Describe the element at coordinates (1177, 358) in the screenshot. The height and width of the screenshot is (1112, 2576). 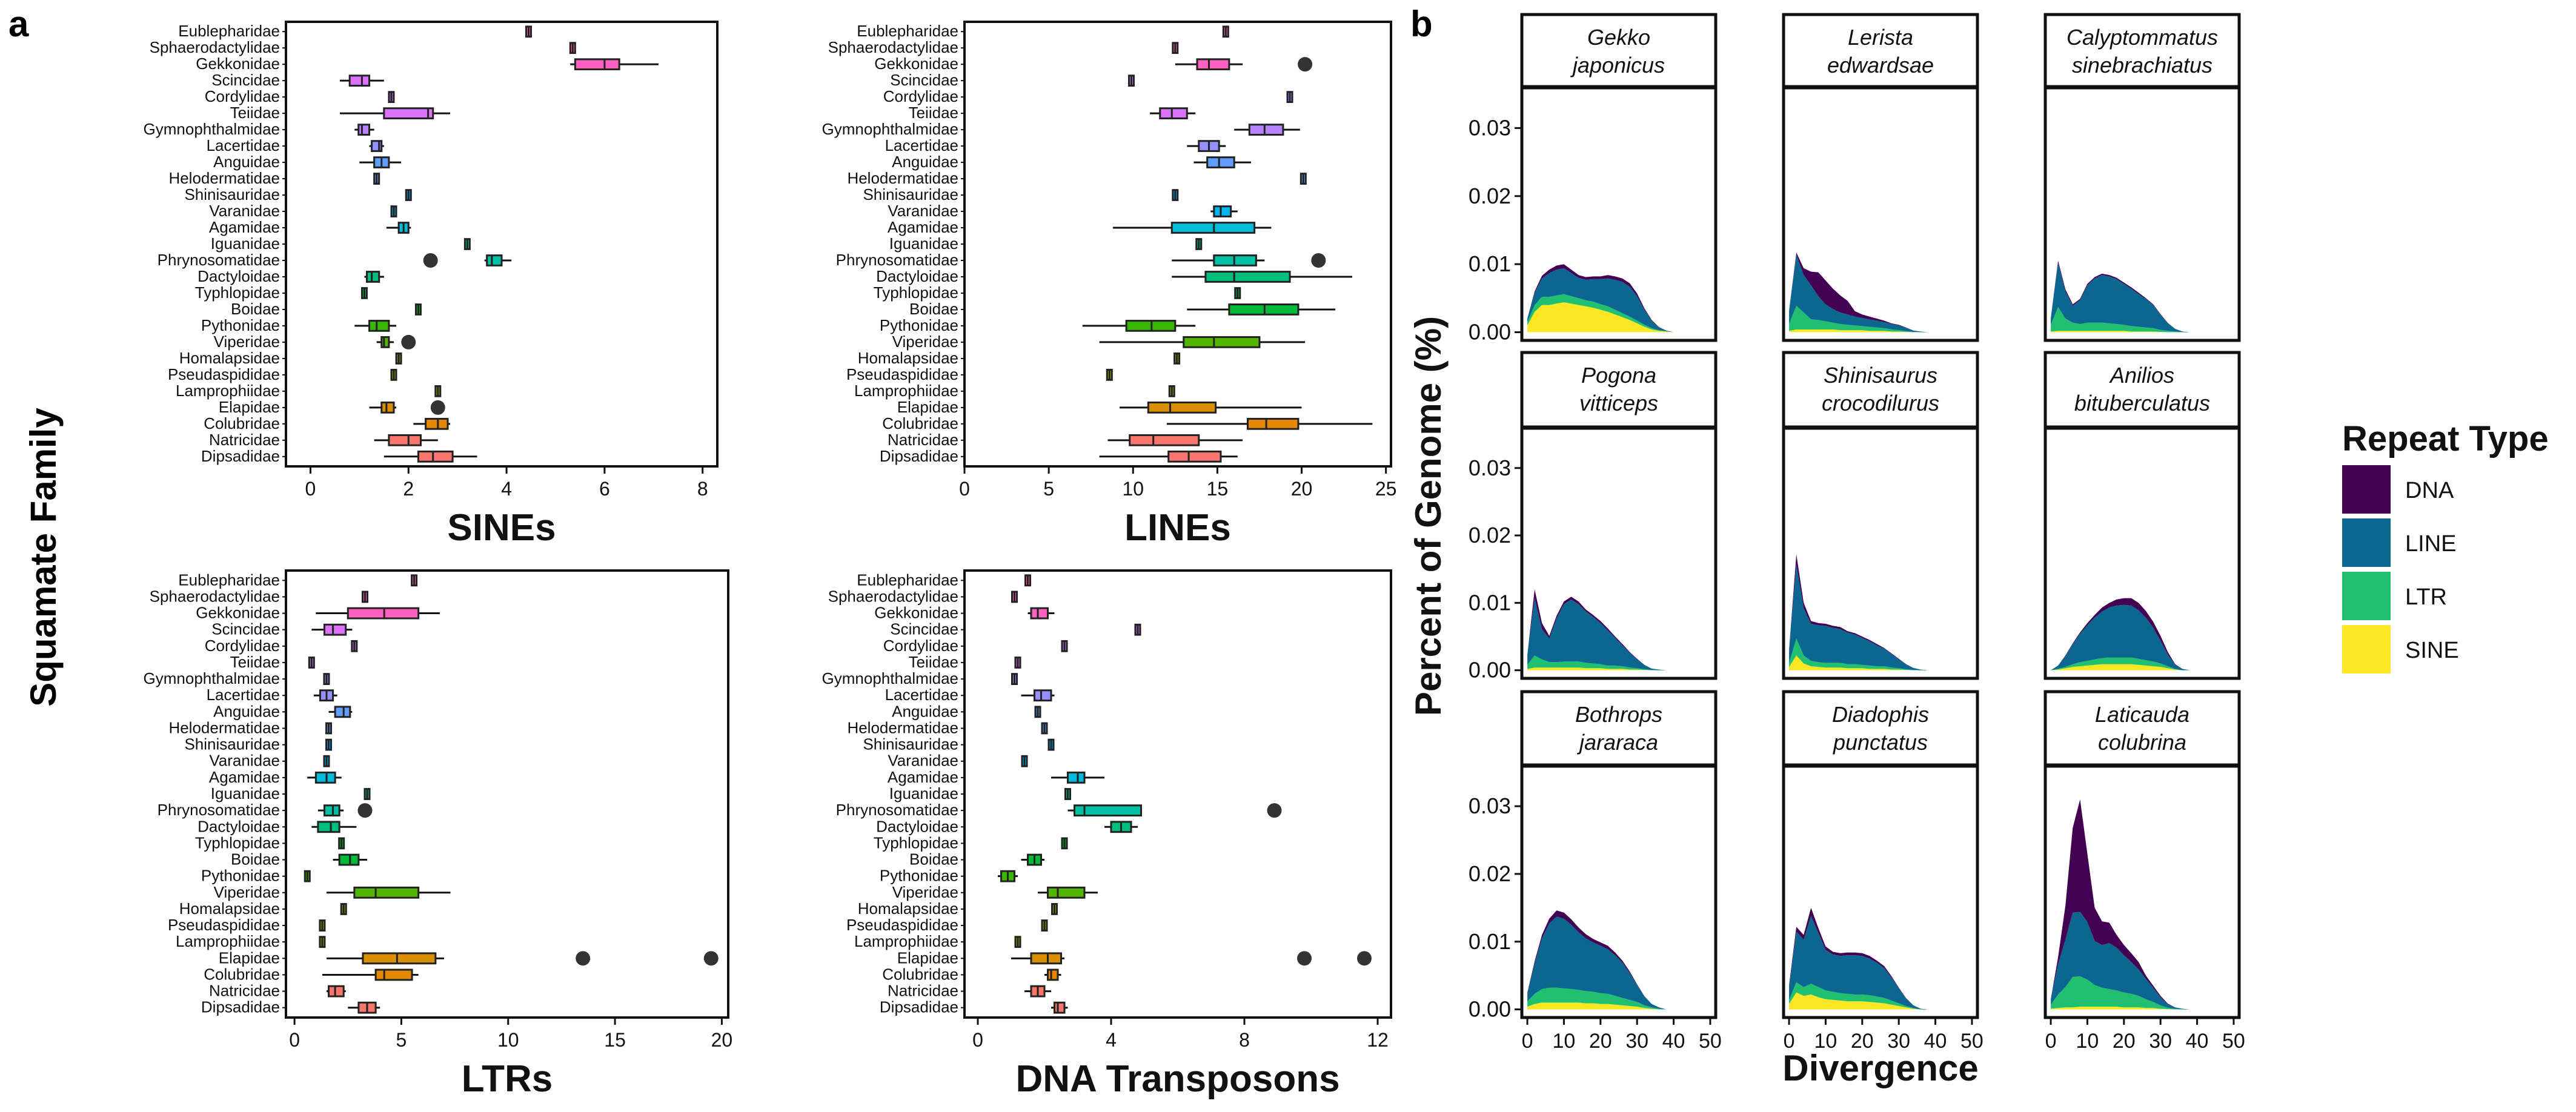
I see `box-homalapsidae` at that location.